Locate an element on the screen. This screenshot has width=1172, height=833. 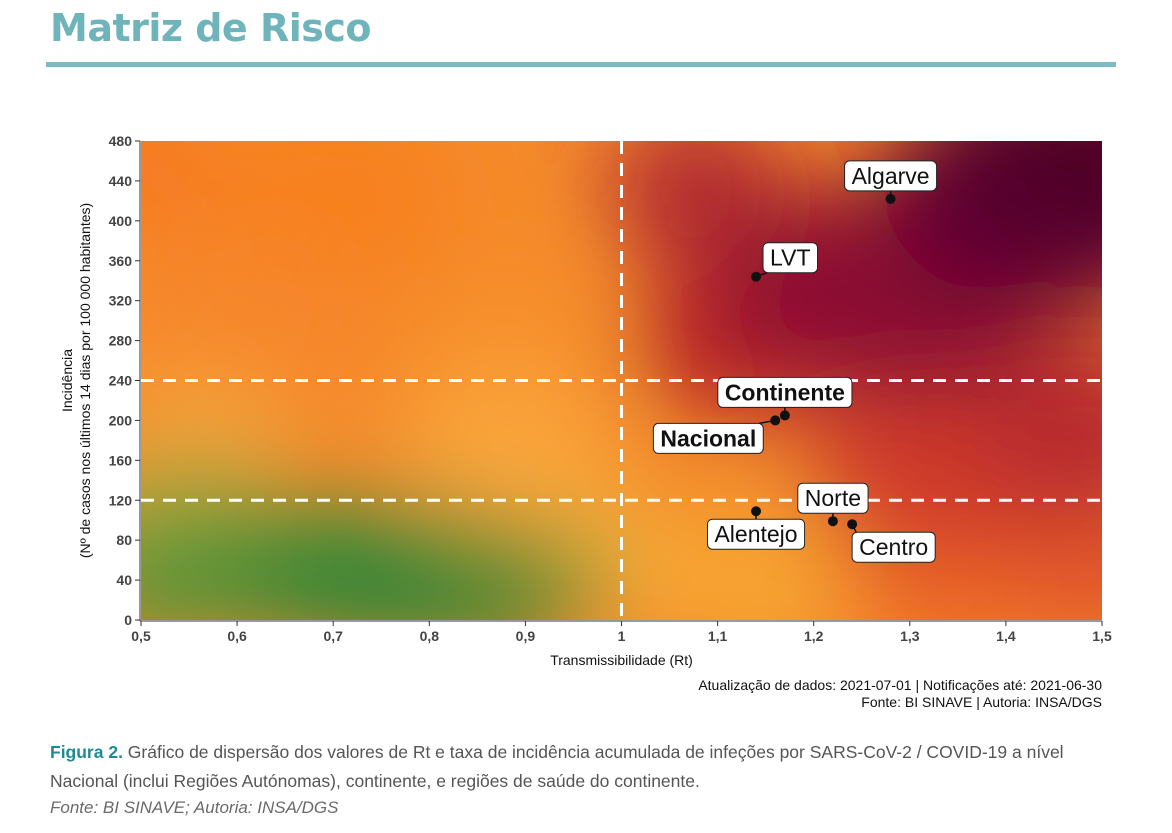
point-label: Alentejo is located at coordinates (755, 534).